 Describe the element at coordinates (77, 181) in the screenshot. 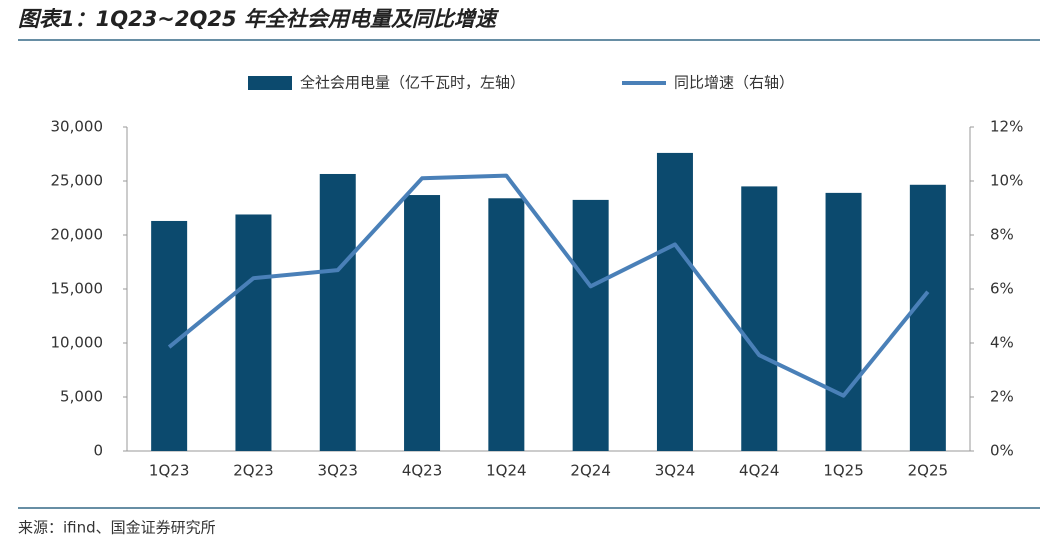

I see `y-tick-label: 25,000` at that location.